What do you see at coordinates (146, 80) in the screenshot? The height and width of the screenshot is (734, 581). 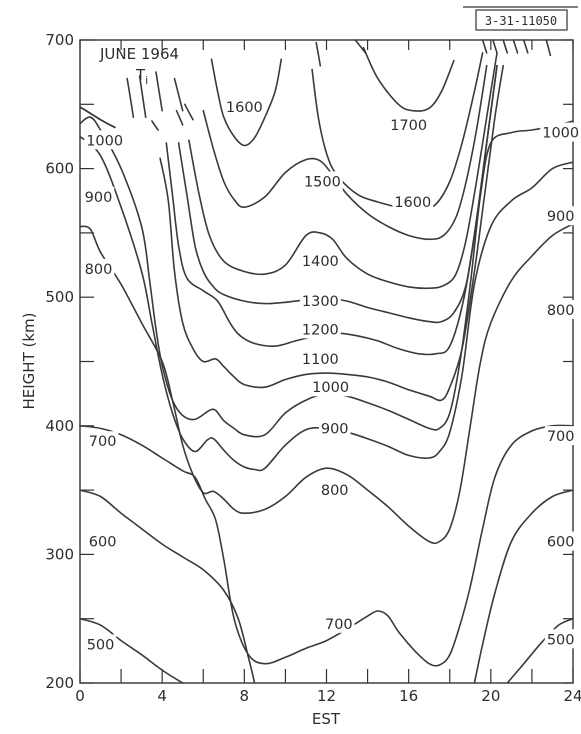 I see `chart-subtitle-sub: i` at bounding box center [146, 80].